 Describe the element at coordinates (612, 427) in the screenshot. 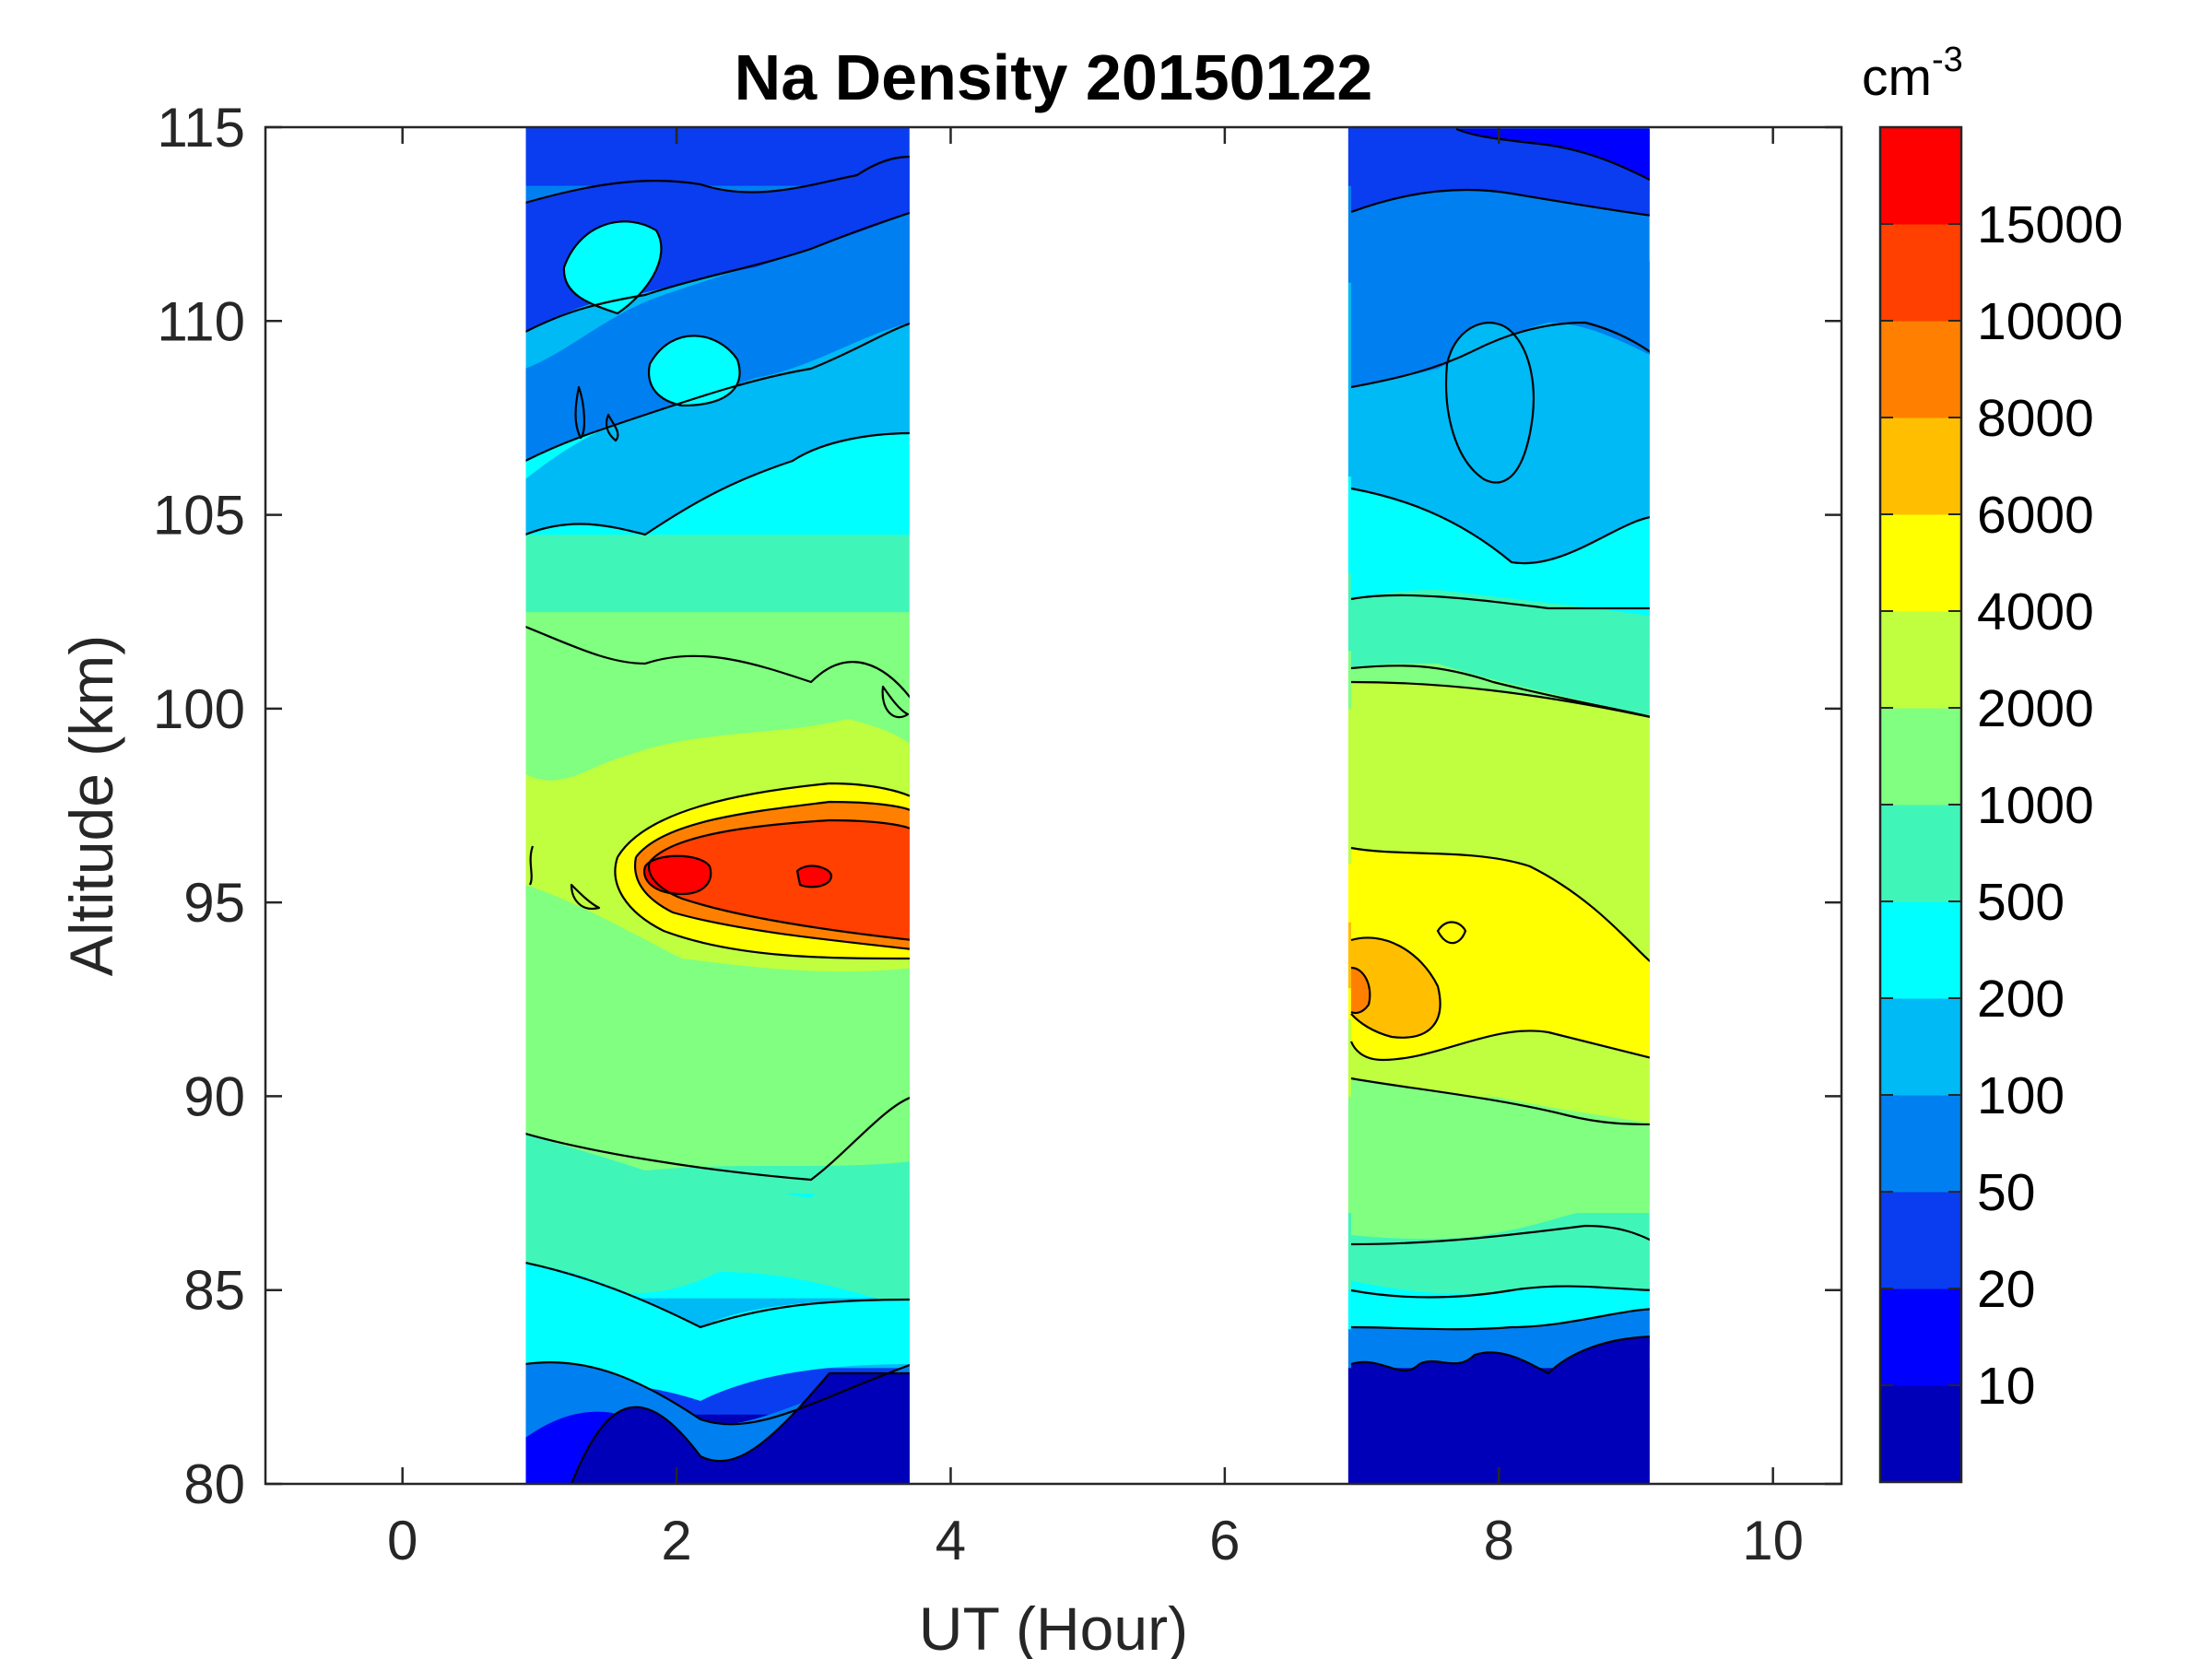

I see `contour-line-v` at that location.